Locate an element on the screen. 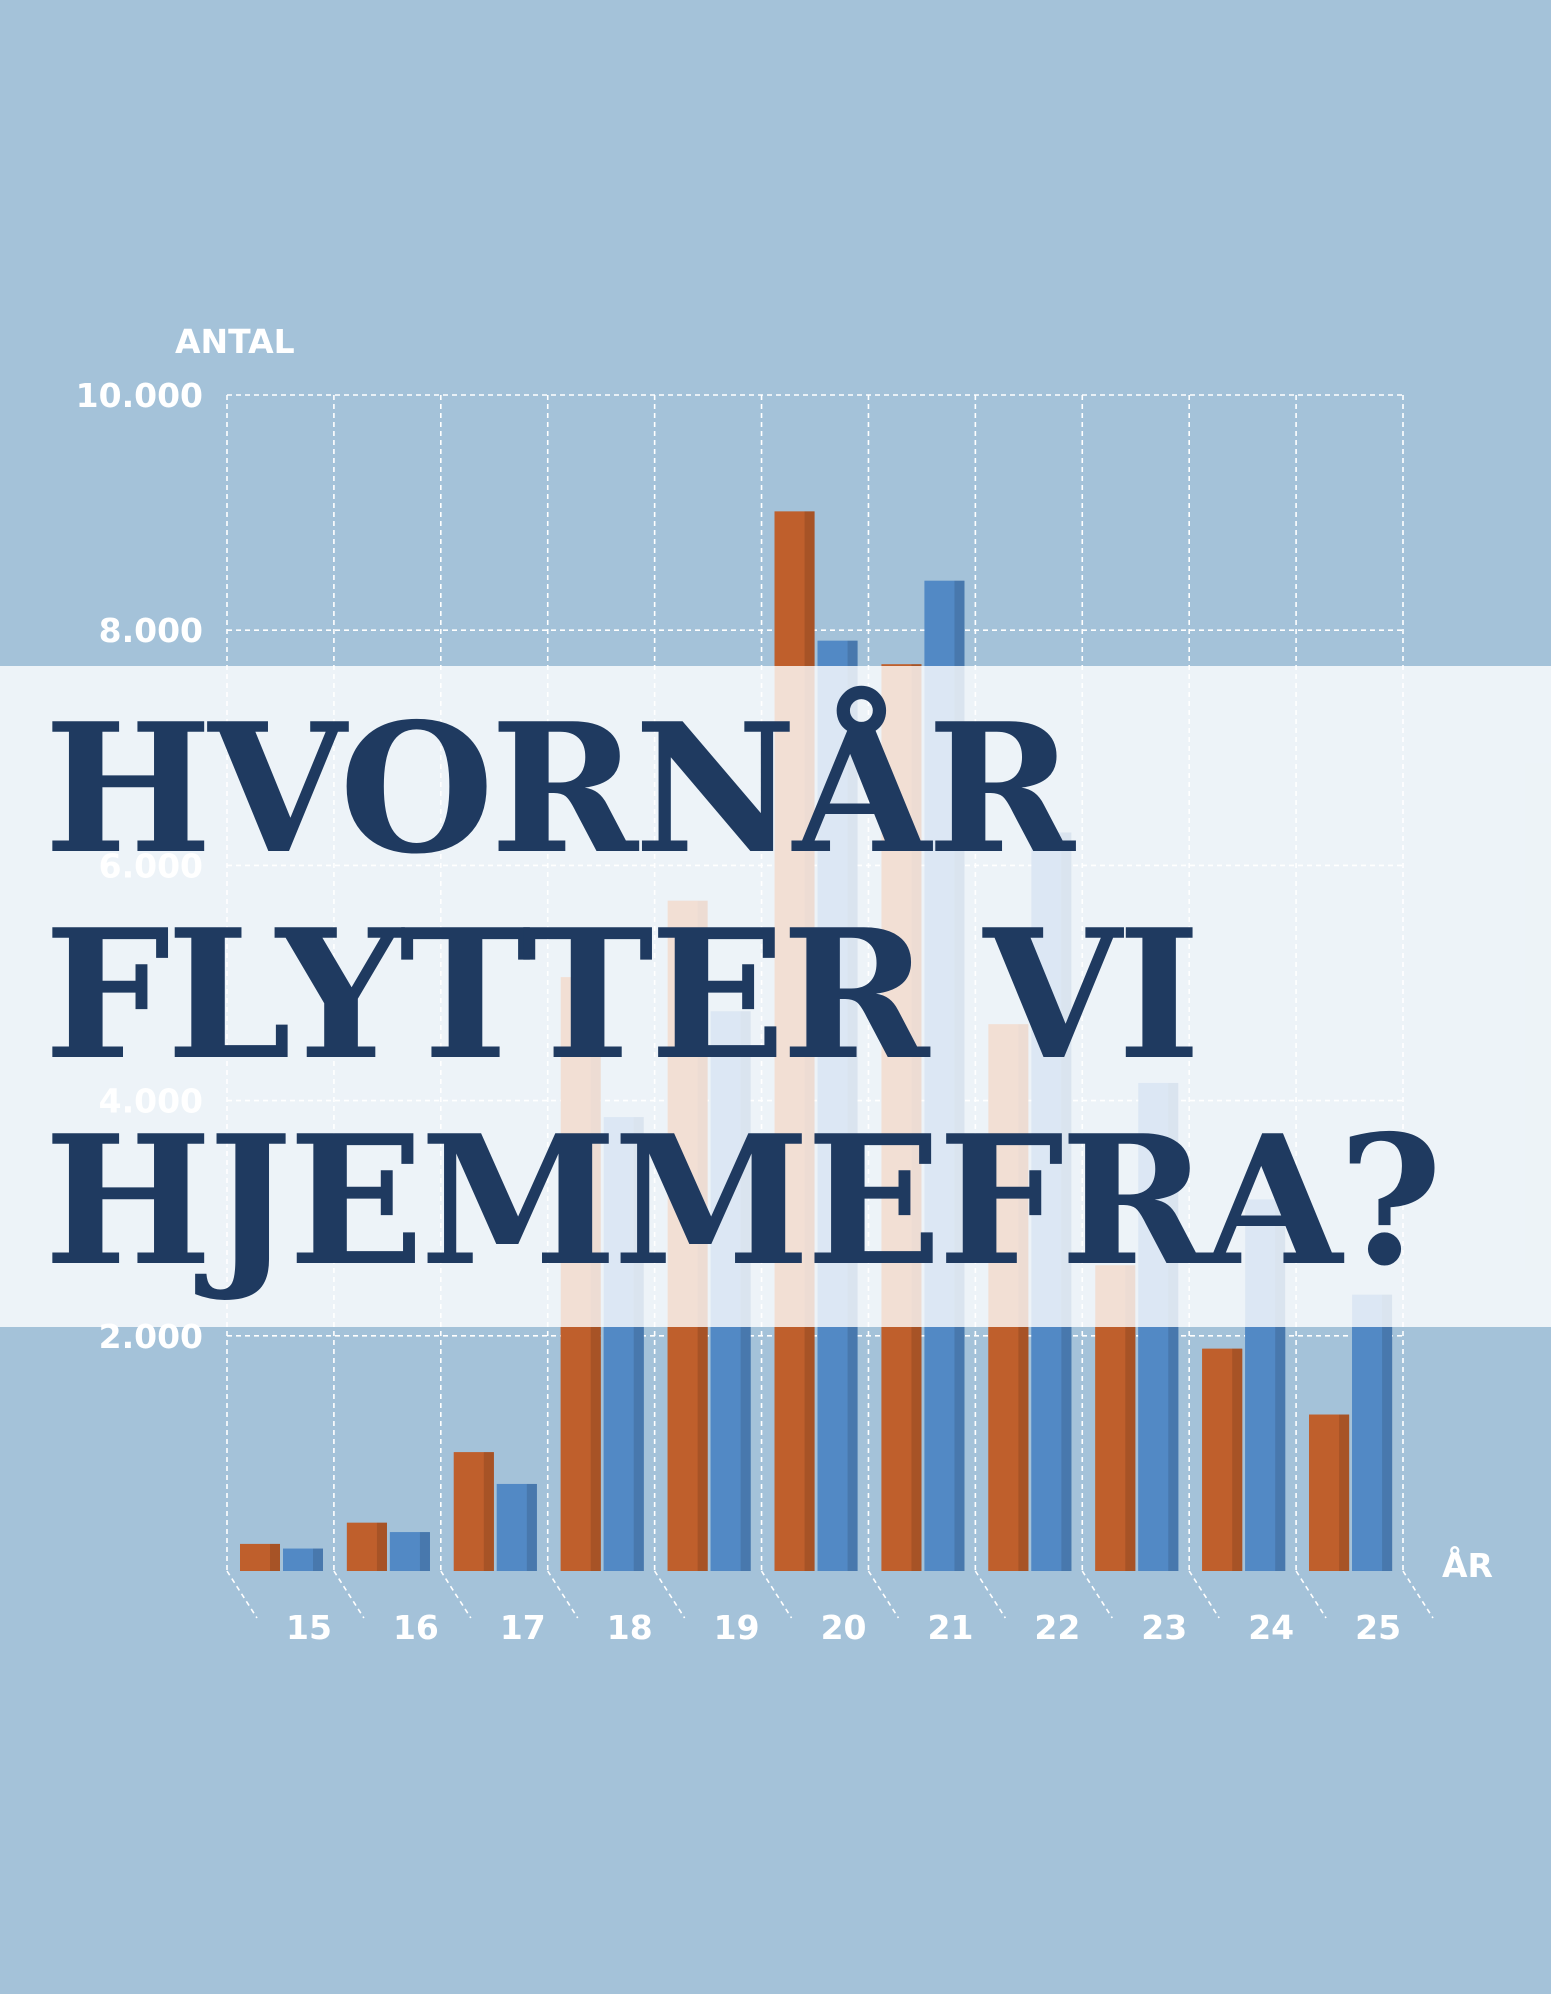 The height and width of the screenshot is (1994, 1551). x-tick-label: 19 is located at coordinates (737, 1627).